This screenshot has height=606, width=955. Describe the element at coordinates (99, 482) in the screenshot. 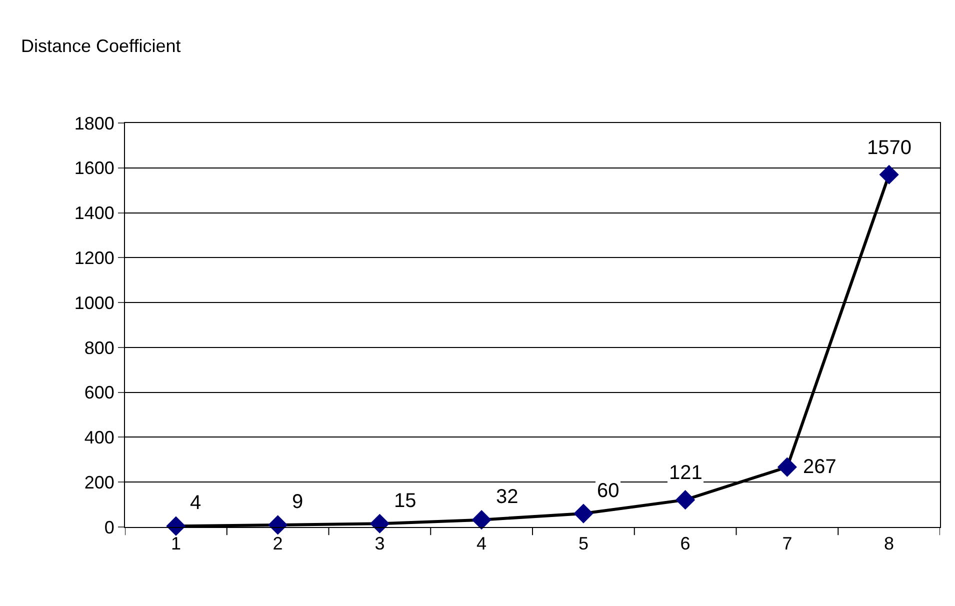

I see `y-tick-label: 200` at that location.